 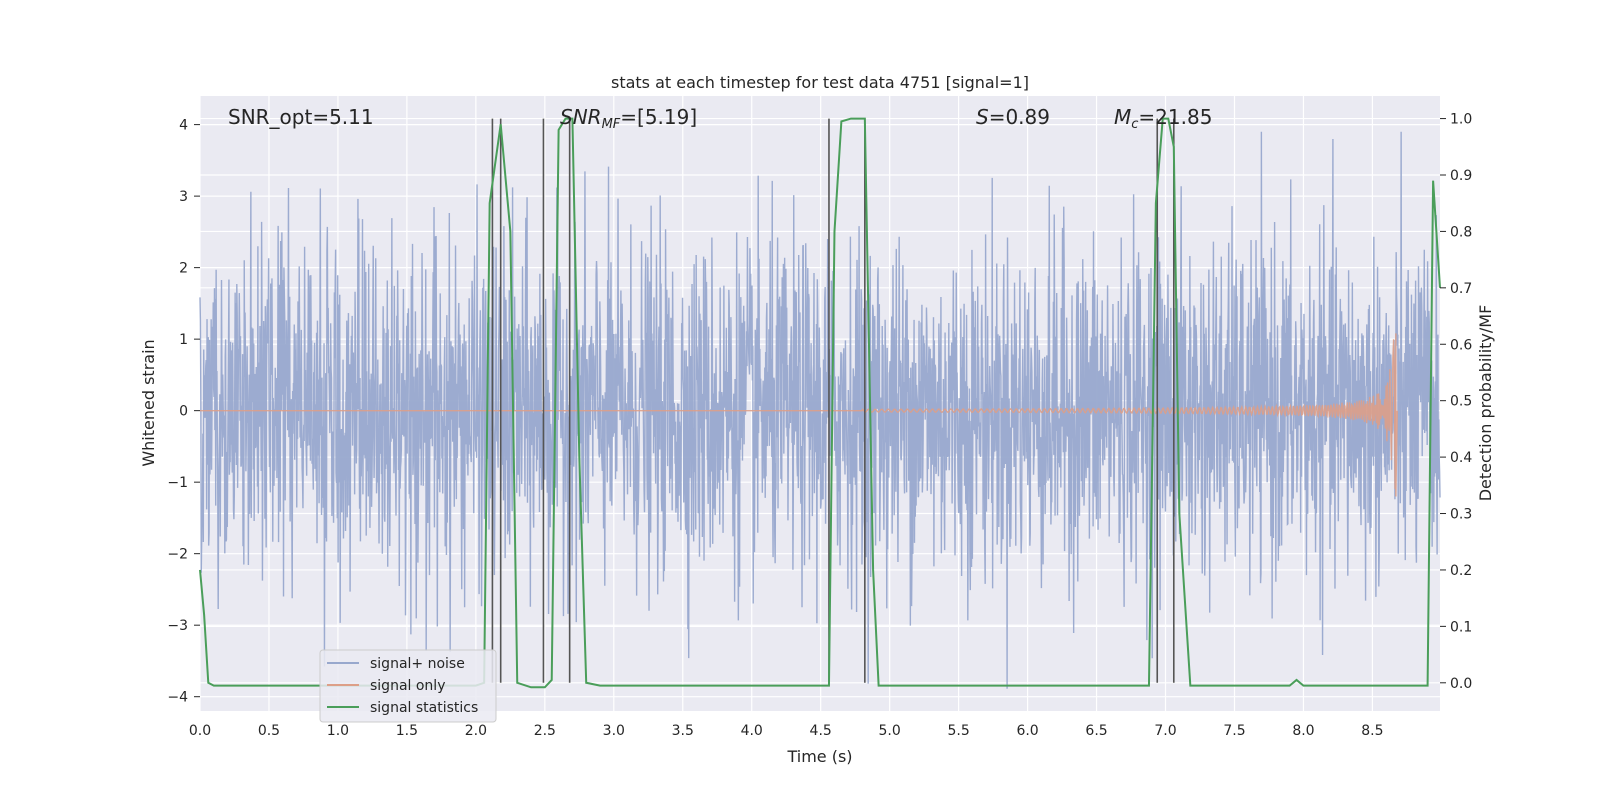 I want to click on y-tick-label: −1, so click(x=177, y=483).